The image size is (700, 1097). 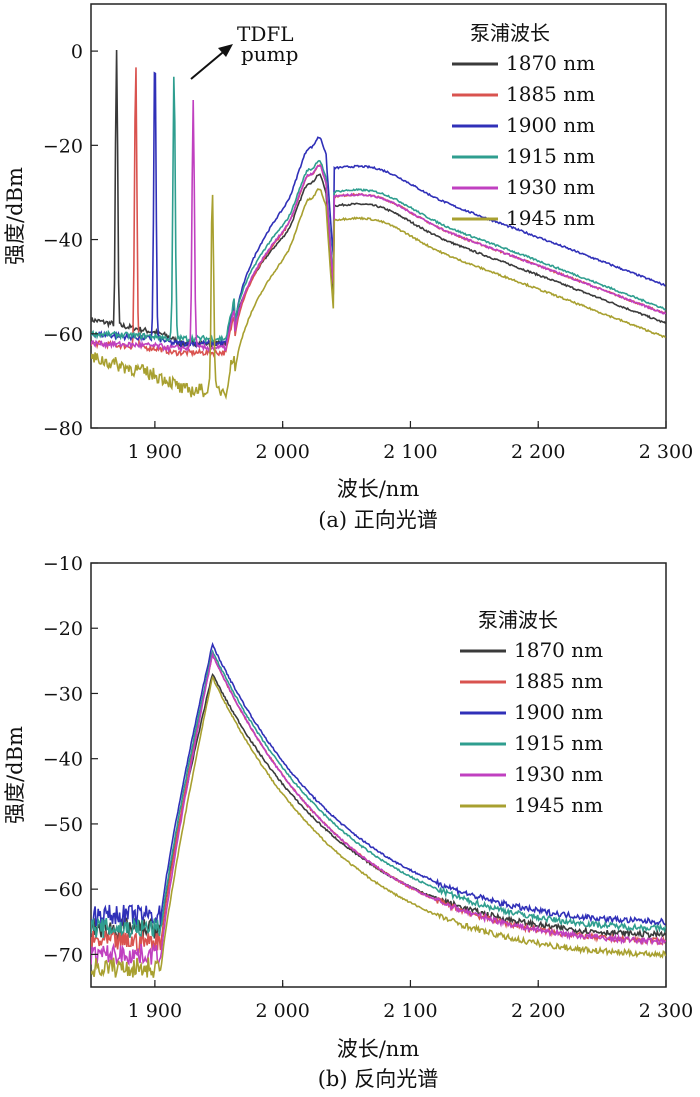 I want to click on panel-a-xtick-label: 2 000, so click(x=282, y=452).